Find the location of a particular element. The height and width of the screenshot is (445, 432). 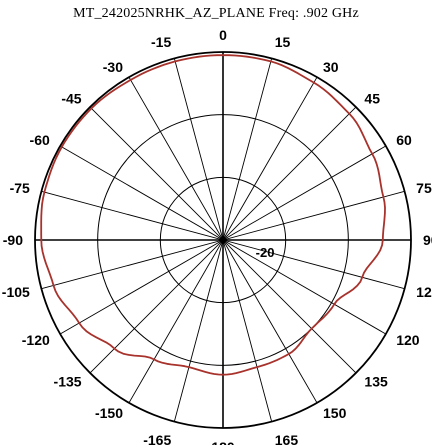

angle-tick-label: 60 is located at coordinates (404, 140).